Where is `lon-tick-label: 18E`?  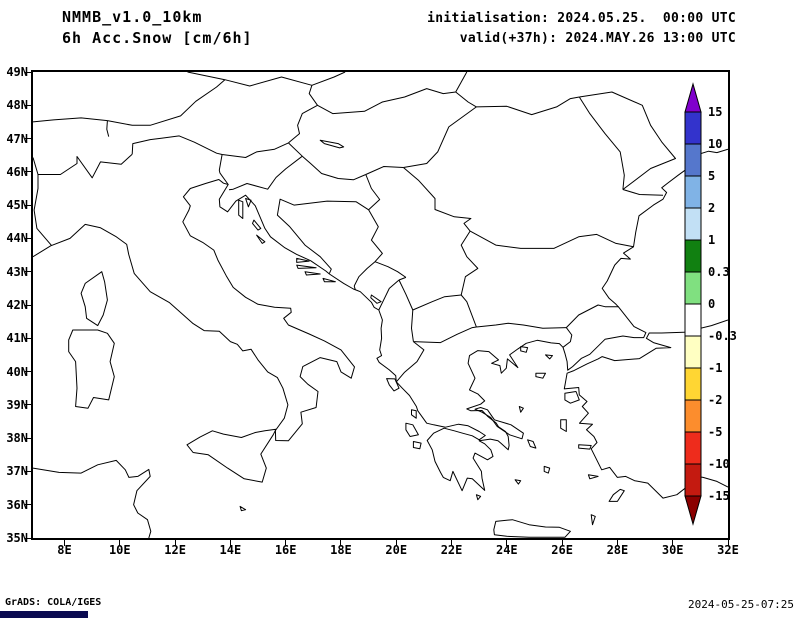
lon-tick-label: 18E is located at coordinates (341, 550).